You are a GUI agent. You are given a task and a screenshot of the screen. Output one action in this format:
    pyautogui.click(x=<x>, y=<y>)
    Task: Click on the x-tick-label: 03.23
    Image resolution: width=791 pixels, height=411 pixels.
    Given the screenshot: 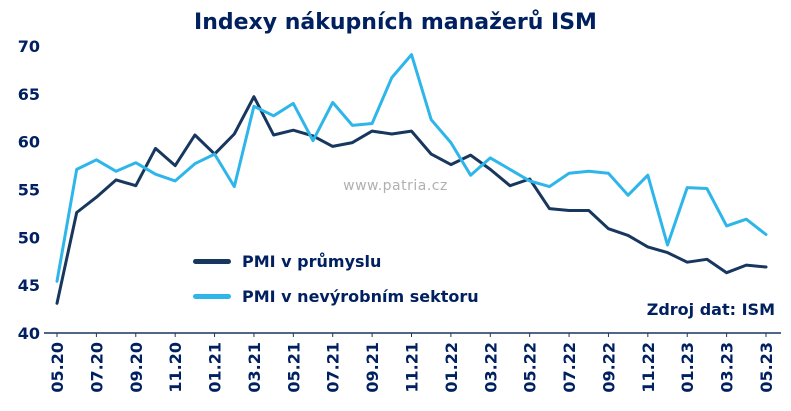 What is the action you would take?
    pyautogui.click(x=727, y=367)
    